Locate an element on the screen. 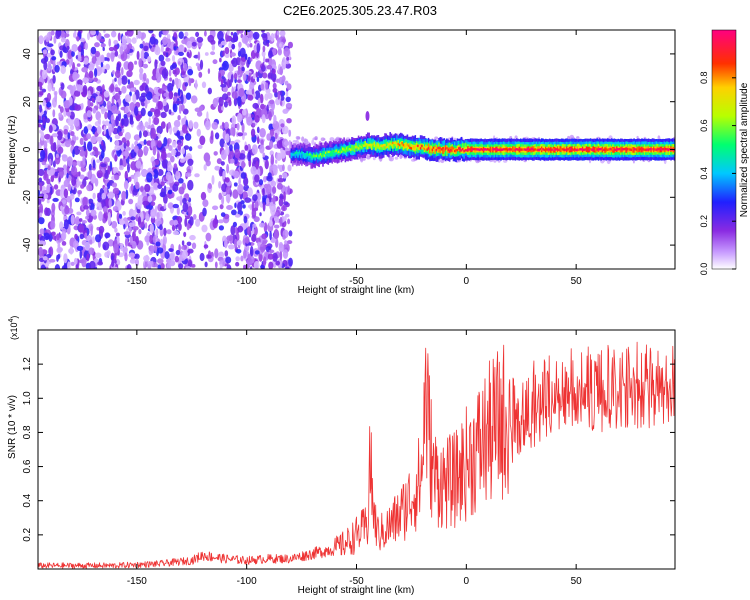 Image resolution: width=750 pixels, height=600 pixels. spectrogram-haze-dot is located at coordinates (439, 161).